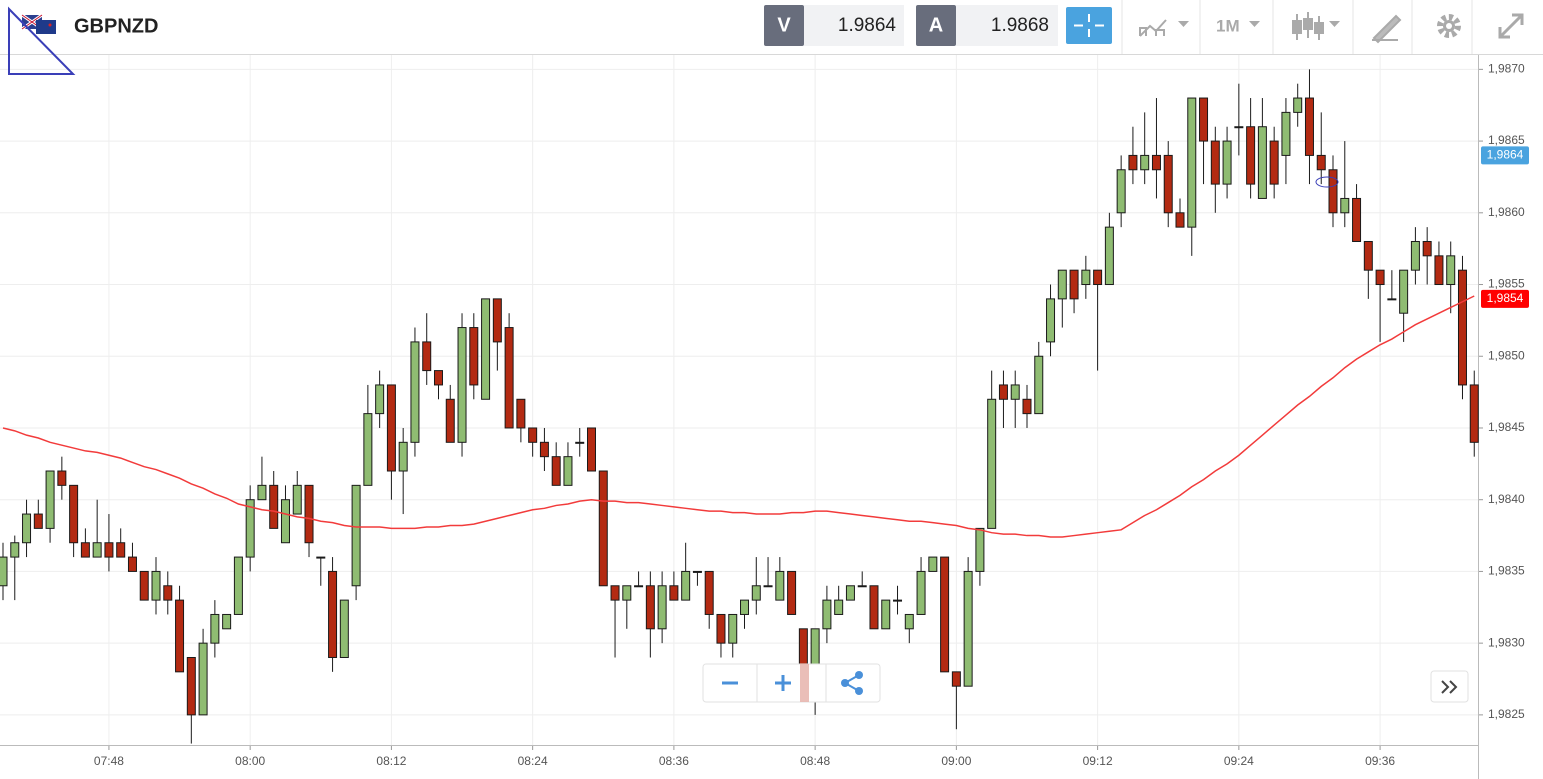 The image size is (1543, 779). What do you see at coordinates (50, 25) in the screenshot?
I see `flag-star` at bounding box center [50, 25].